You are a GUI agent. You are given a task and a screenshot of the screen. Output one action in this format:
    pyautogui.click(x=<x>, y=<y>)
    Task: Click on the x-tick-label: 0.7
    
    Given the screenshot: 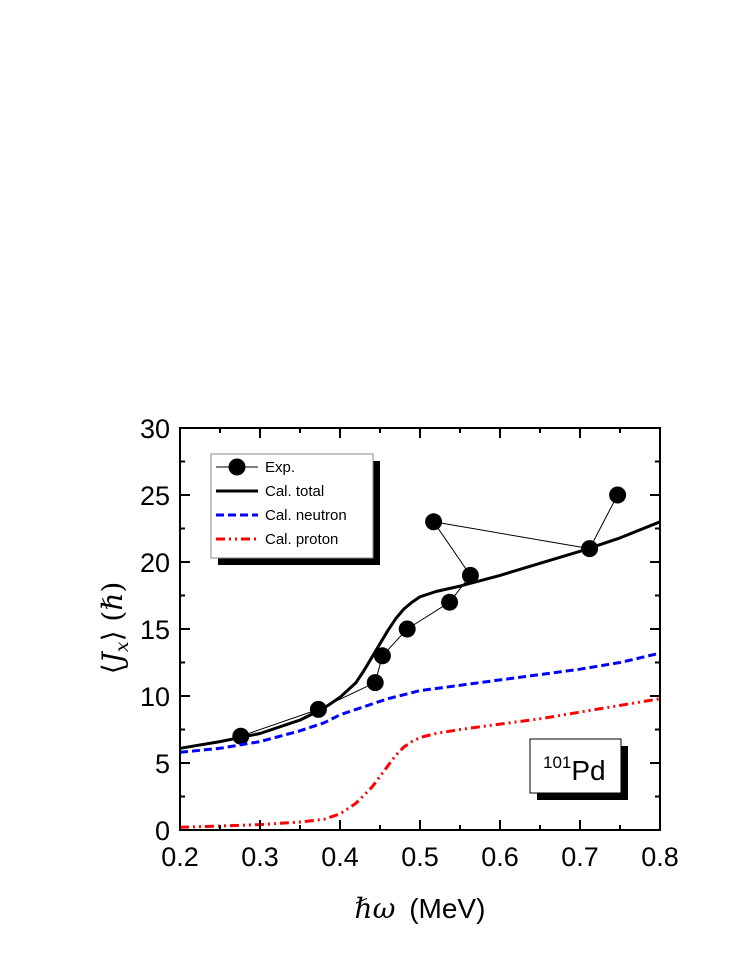 What is the action you would take?
    pyautogui.click(x=580, y=857)
    